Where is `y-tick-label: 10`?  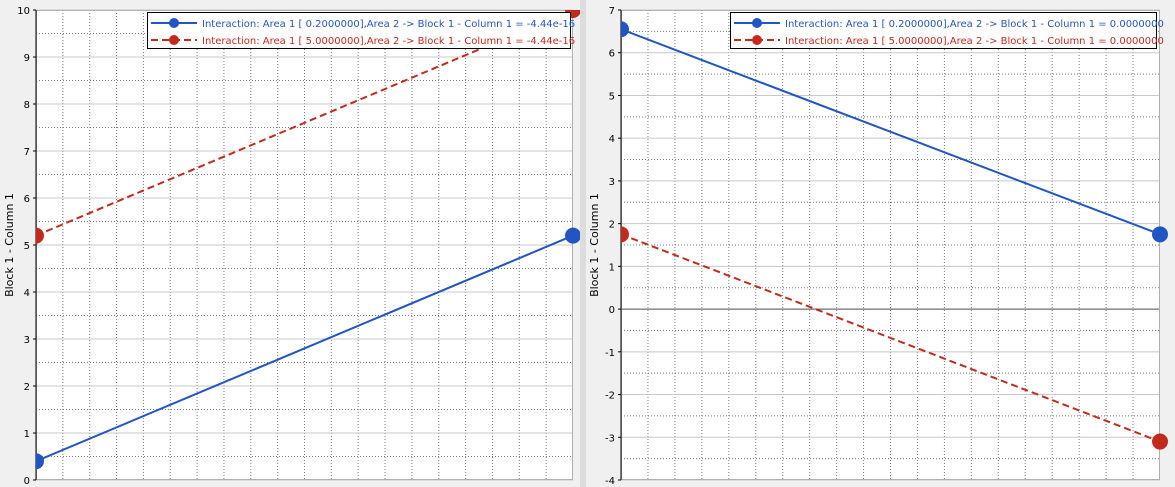
y-tick-label: 10 is located at coordinates (23, 11).